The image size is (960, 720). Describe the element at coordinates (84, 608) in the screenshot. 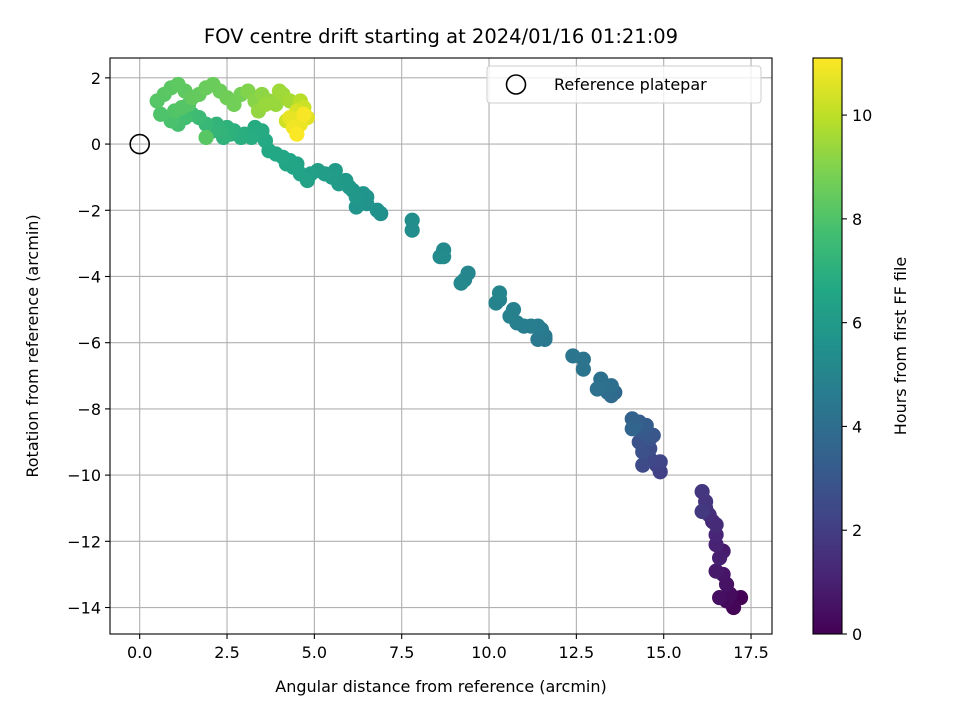

I see `y-tick-label: −14` at that location.